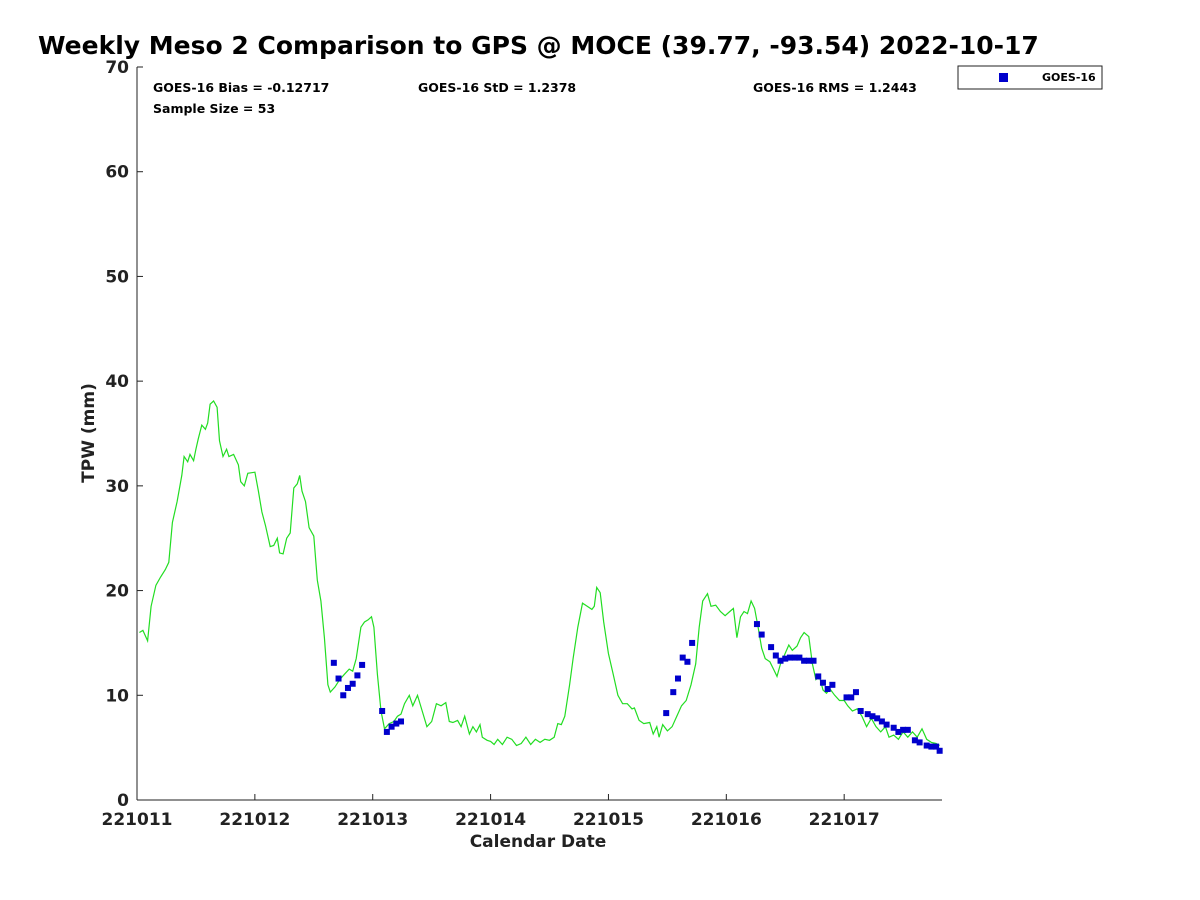 The width and height of the screenshot is (1200, 900). What do you see at coordinates (726, 820) in the screenshot?
I see `x-tick-label: 221016` at bounding box center [726, 820].